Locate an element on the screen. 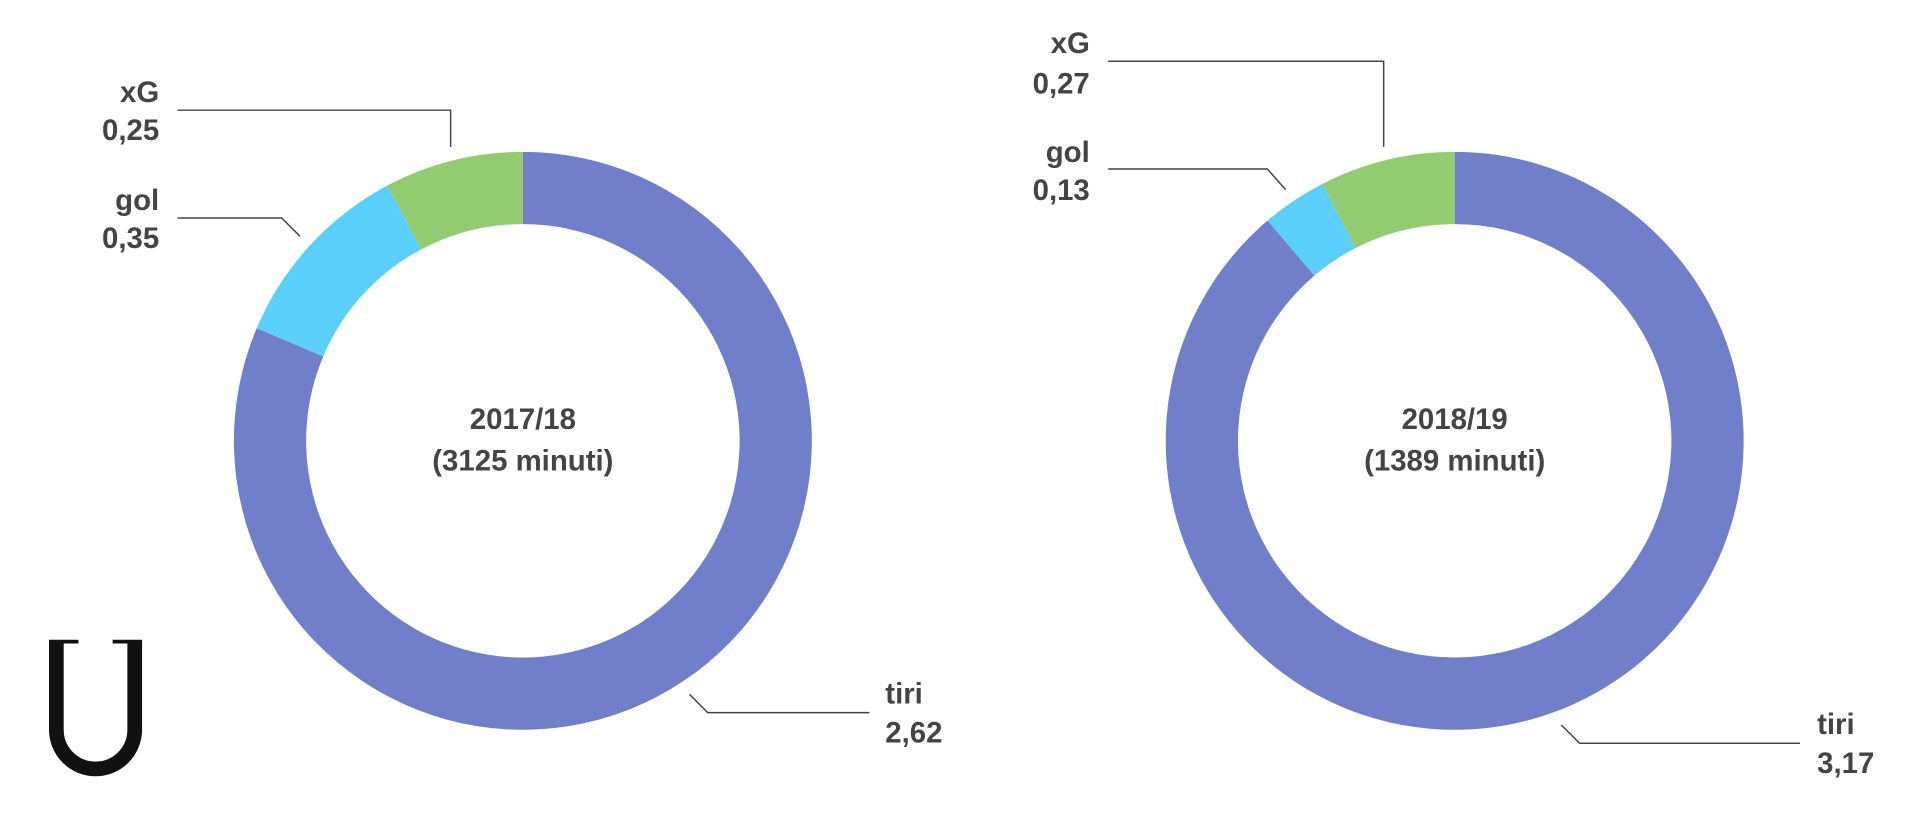 This screenshot has width=1920, height=821. logo is located at coordinates (96, 708).